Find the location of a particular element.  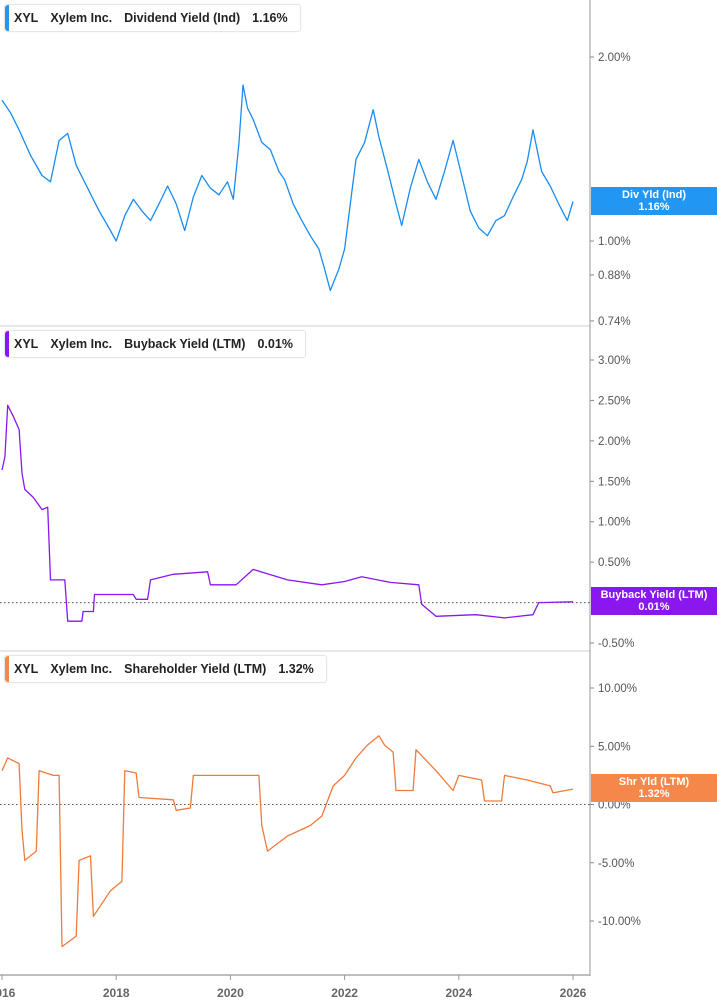

header-metric: Shareholder Yield (LTM) is located at coordinates (195, 669).